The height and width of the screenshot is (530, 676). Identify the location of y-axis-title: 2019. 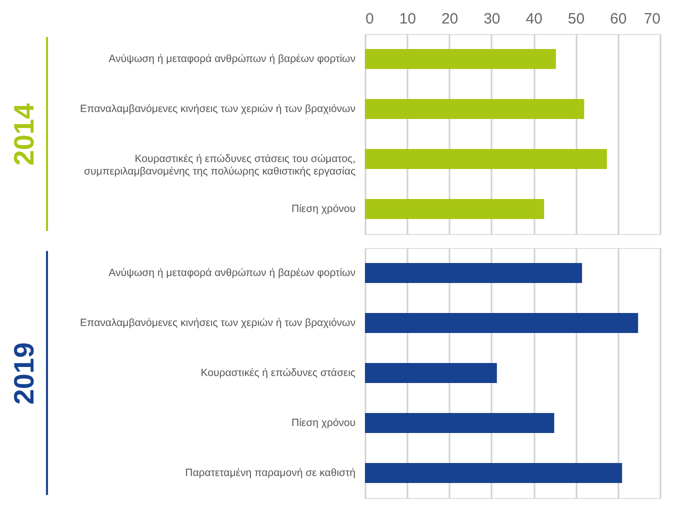
(24, 373).